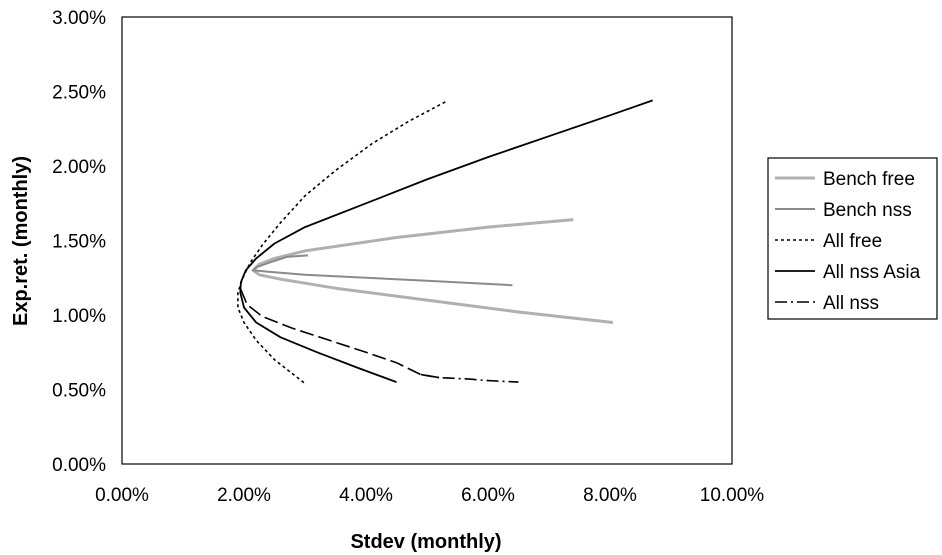  I want to click on legend-label-all-nss: All nss, so click(851, 303).